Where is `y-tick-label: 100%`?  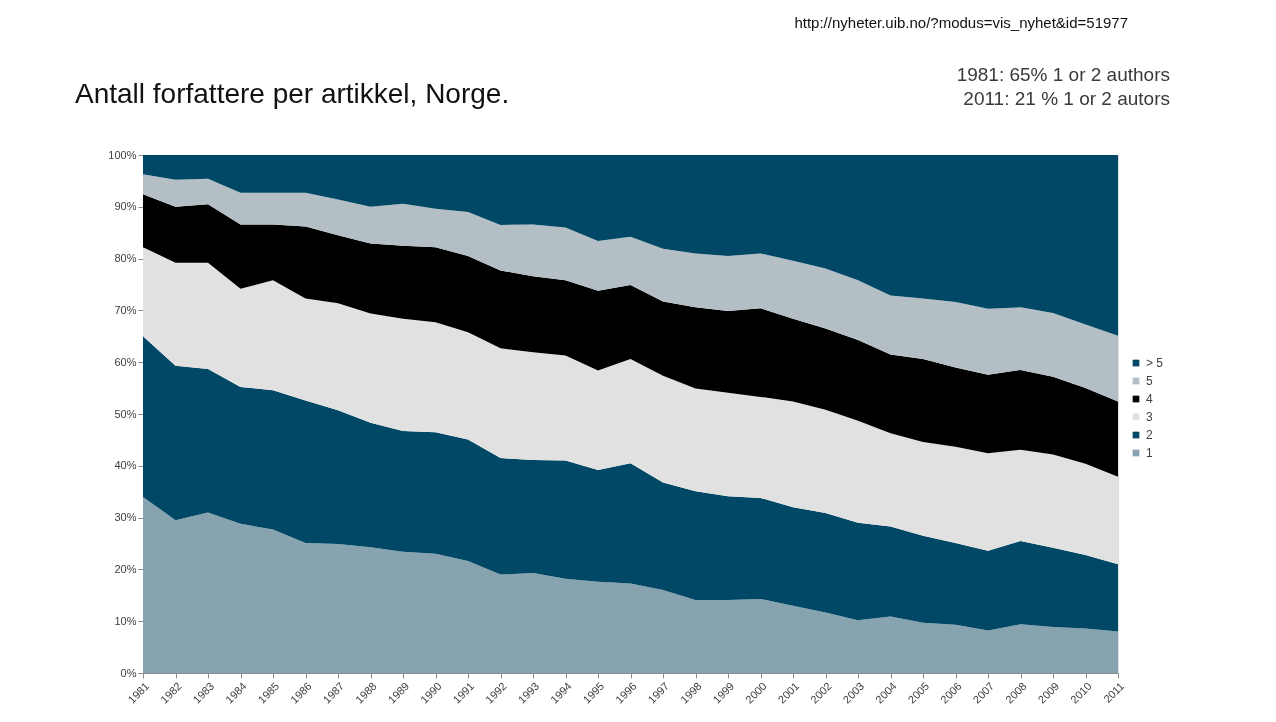
y-tick-label: 100% is located at coordinates (122, 154).